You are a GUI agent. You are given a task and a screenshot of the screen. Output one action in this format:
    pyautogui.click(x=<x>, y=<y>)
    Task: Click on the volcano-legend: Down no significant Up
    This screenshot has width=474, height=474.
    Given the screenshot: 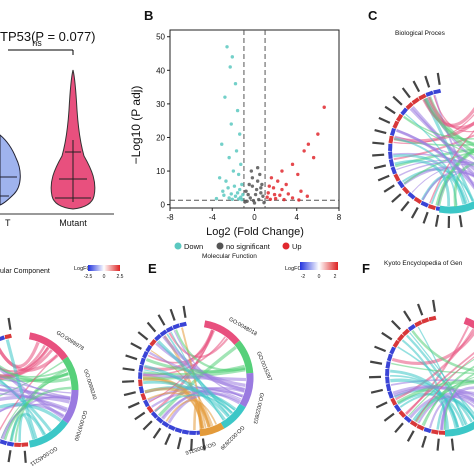 What is the action you would take?
    pyautogui.click(x=238, y=246)
    